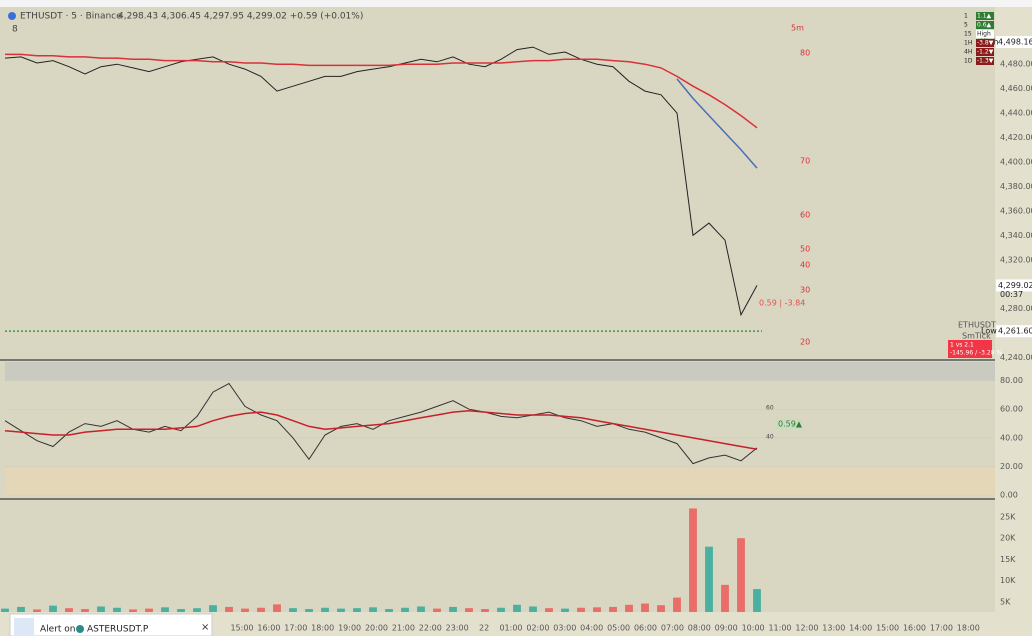 The height and width of the screenshot is (636, 1032). Describe the element at coordinates (805, 249) in the screenshot. I see `level-label: 50` at that location.